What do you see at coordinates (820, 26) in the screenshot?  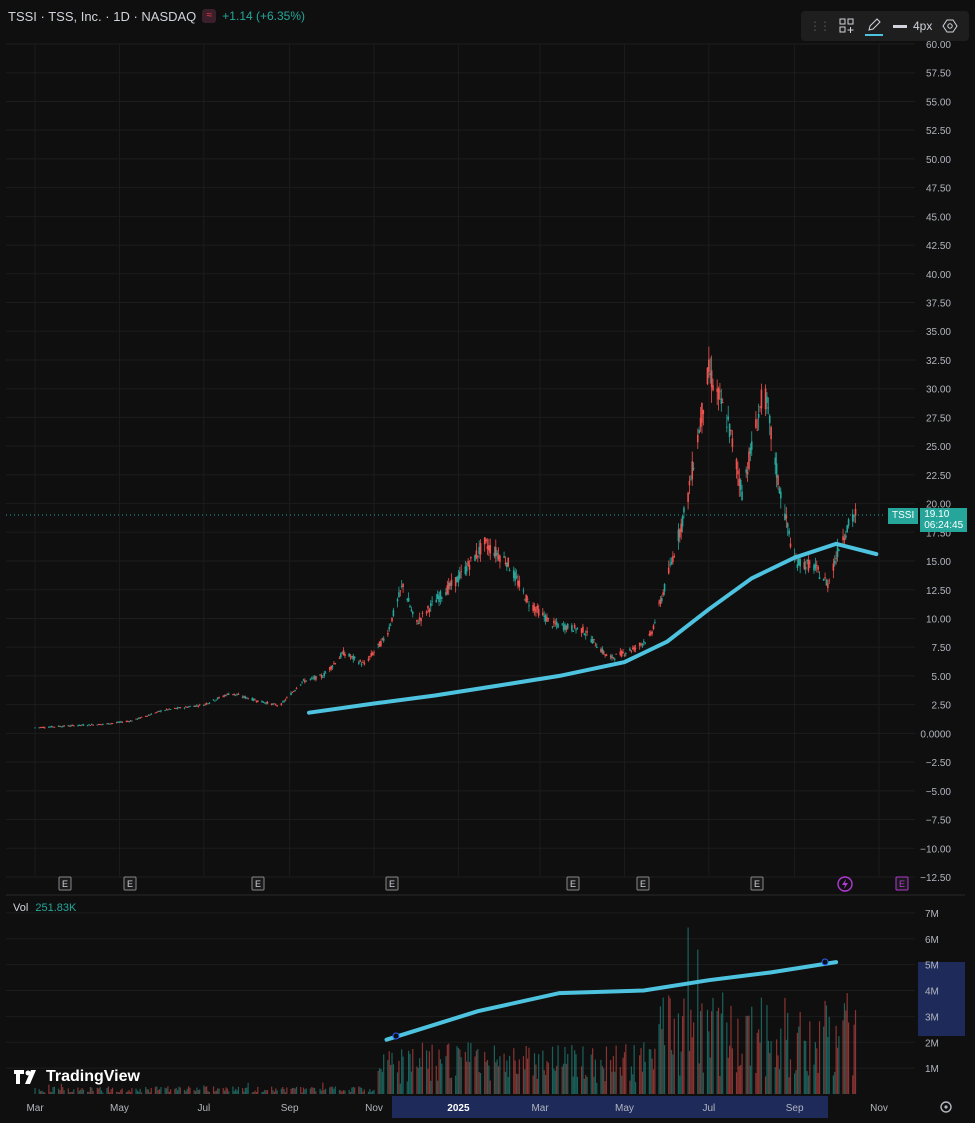 I see `grip-icon: ⋮⋮` at bounding box center [820, 26].